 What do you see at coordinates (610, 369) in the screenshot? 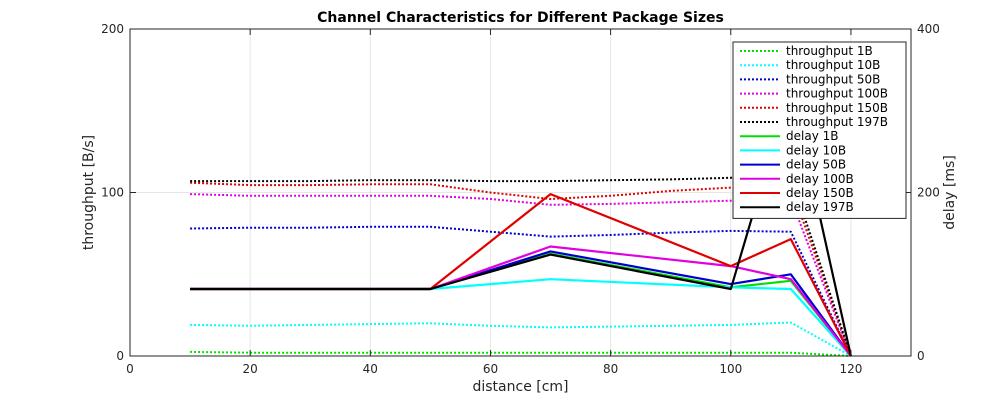
I see `x-tick-label: 80` at bounding box center [610, 369].